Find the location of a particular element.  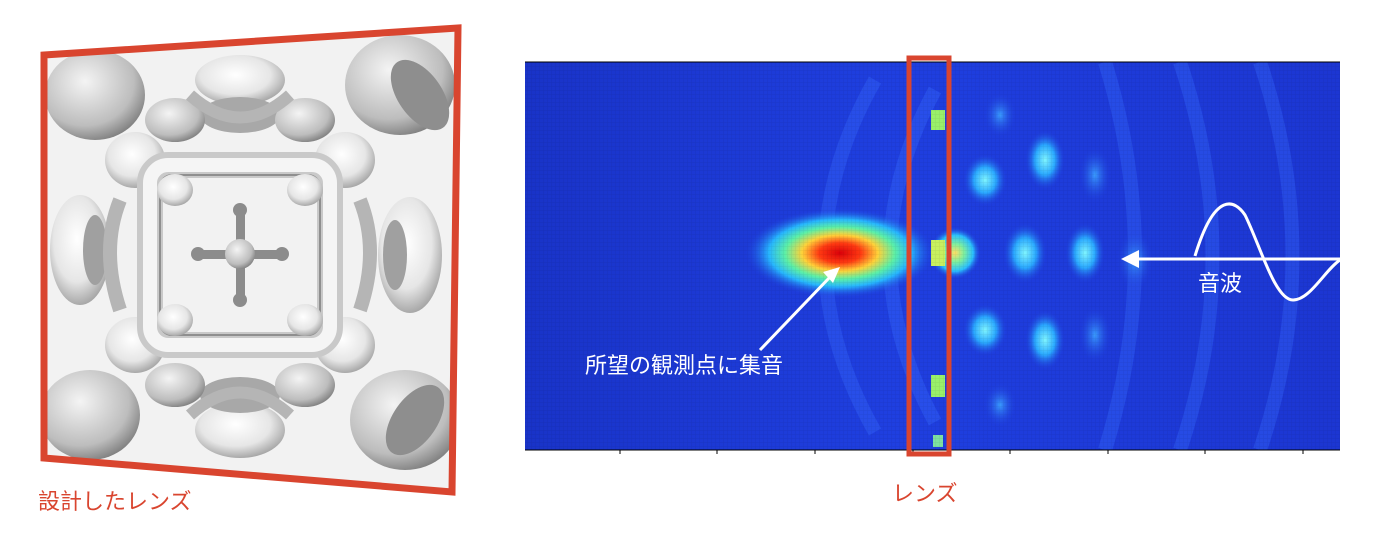

focus-arrow-head is located at coordinates (831, 275).